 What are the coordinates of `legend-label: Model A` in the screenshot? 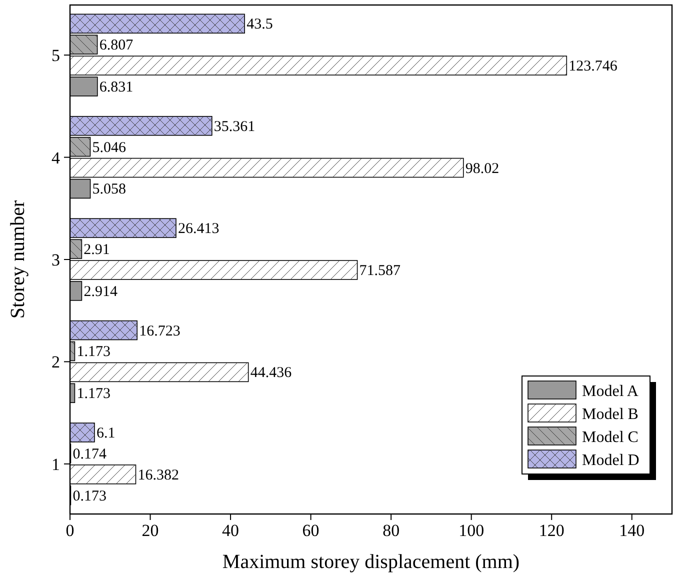 It's located at (610, 391).